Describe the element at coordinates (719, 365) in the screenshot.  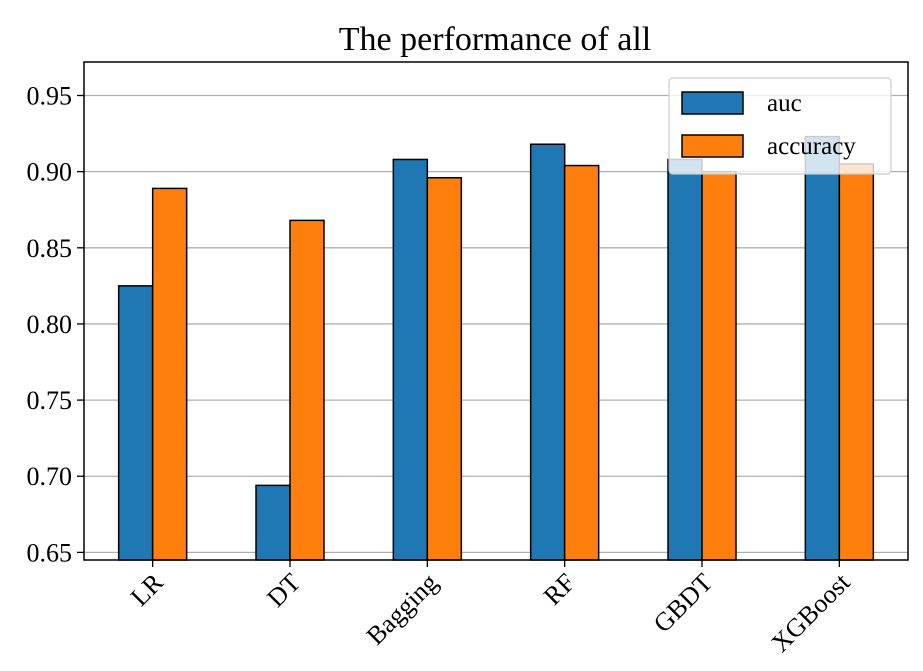
I see `bar-accuracy-gbdt` at that location.